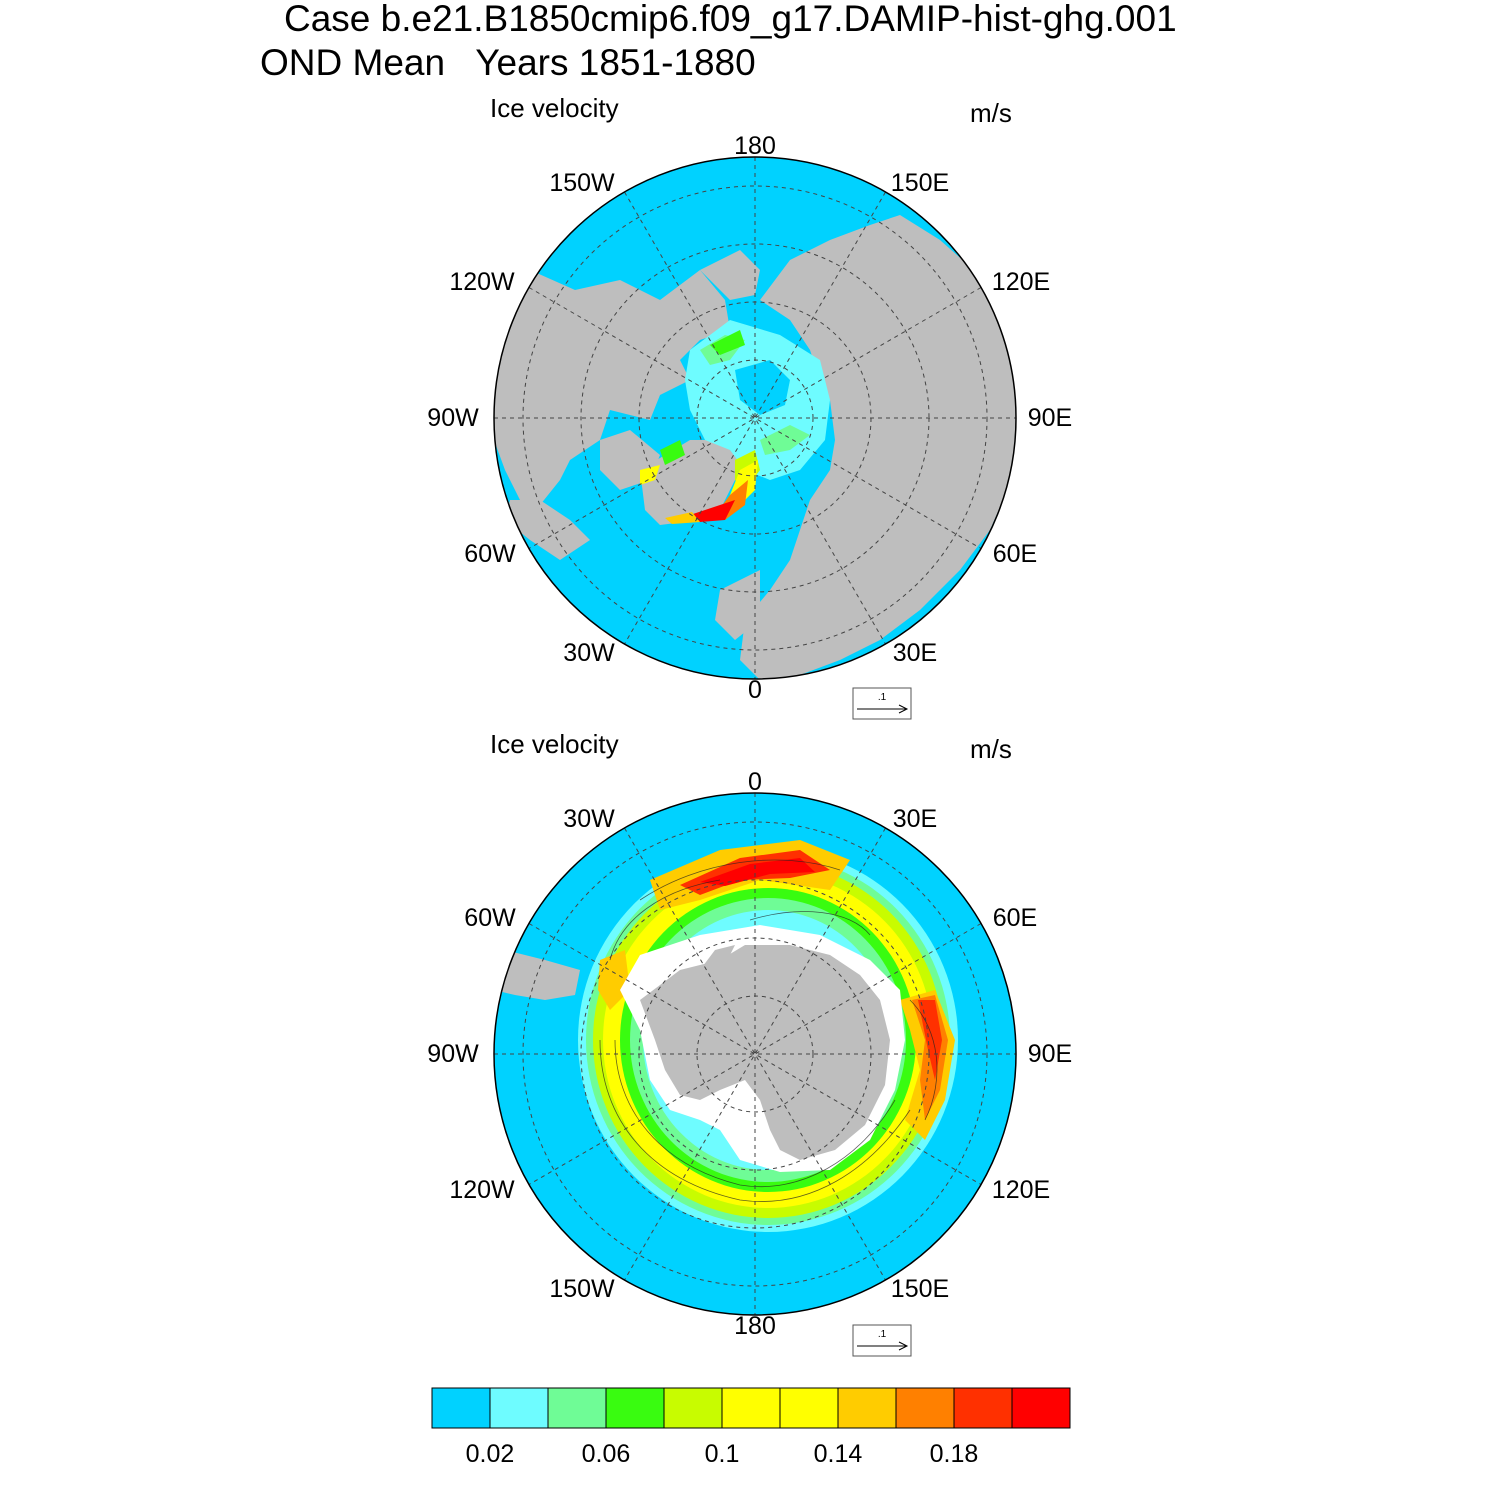 The height and width of the screenshot is (1500, 1500). What do you see at coordinates (920, 1289) in the screenshot?
I see `south-lon-label: 150E` at bounding box center [920, 1289].